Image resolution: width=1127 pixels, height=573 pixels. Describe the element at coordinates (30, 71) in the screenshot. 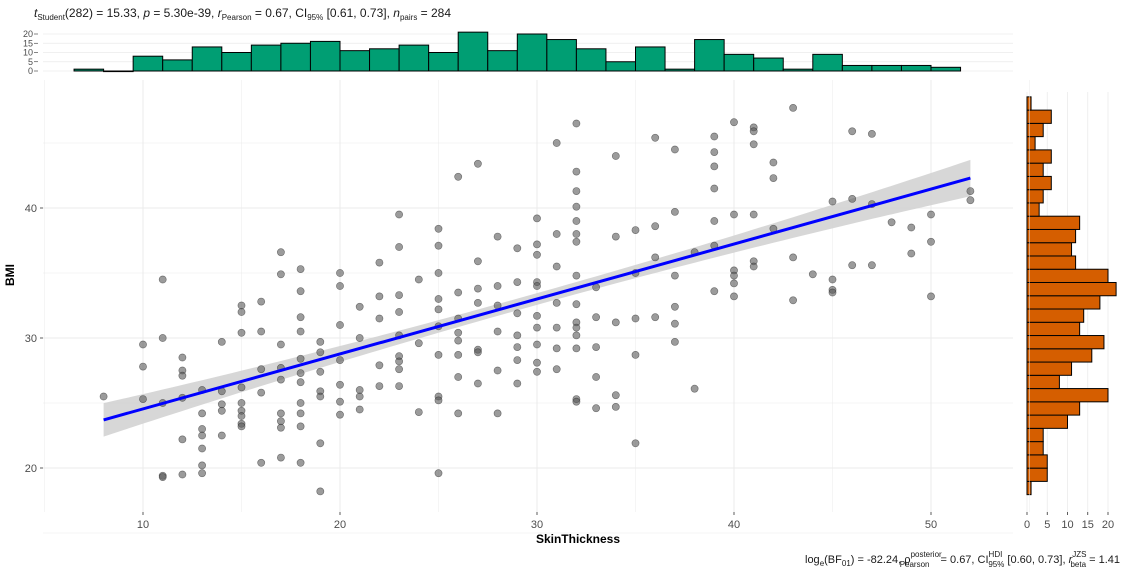

I see `top-hist-tick-label: 0` at that location.